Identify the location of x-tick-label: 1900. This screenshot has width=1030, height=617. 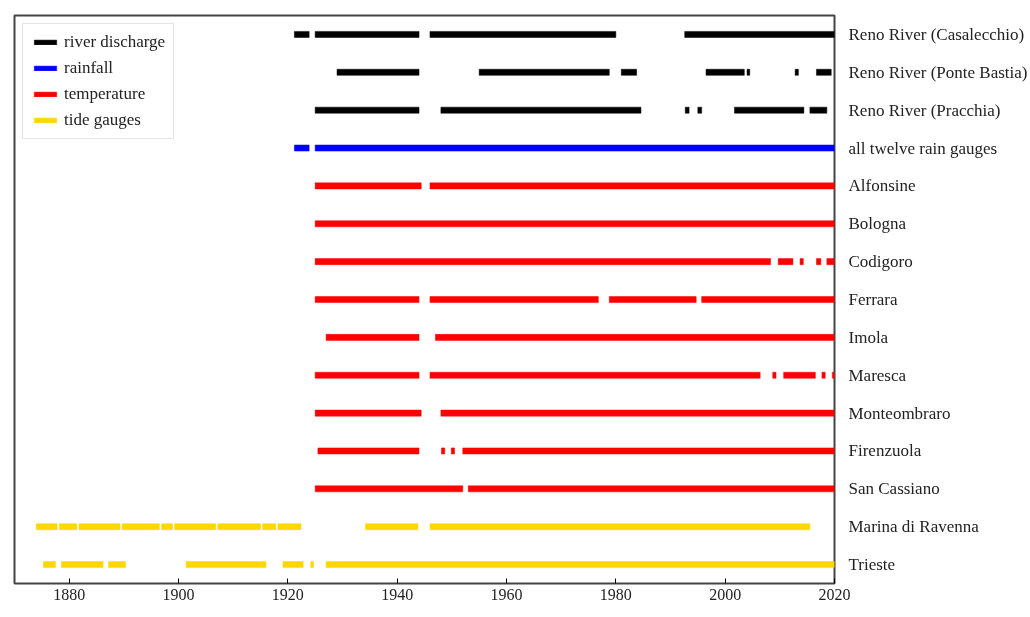
(178, 594).